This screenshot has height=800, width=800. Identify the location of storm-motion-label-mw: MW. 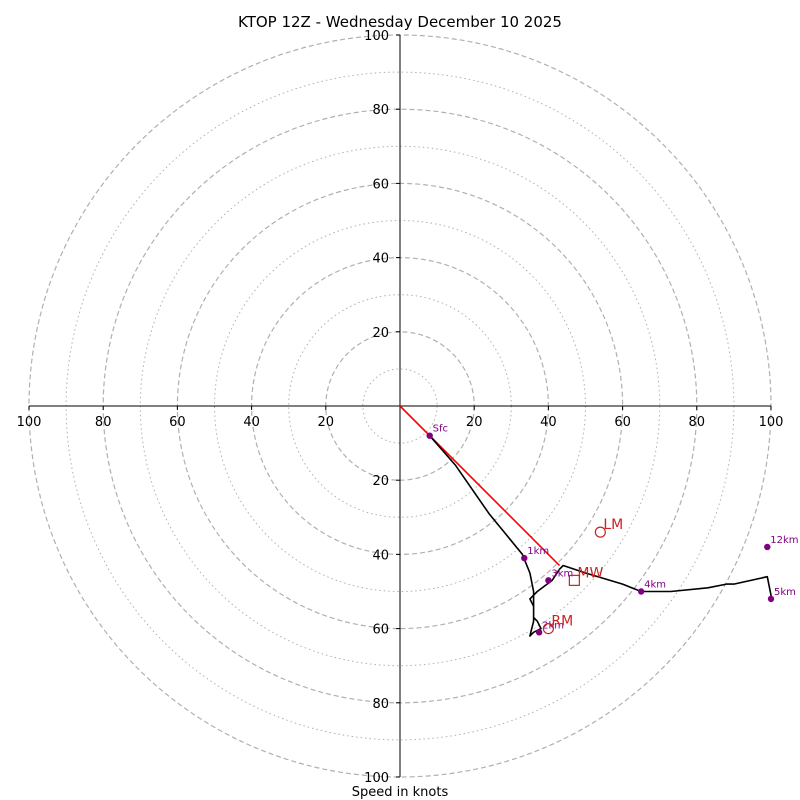
(590, 573).